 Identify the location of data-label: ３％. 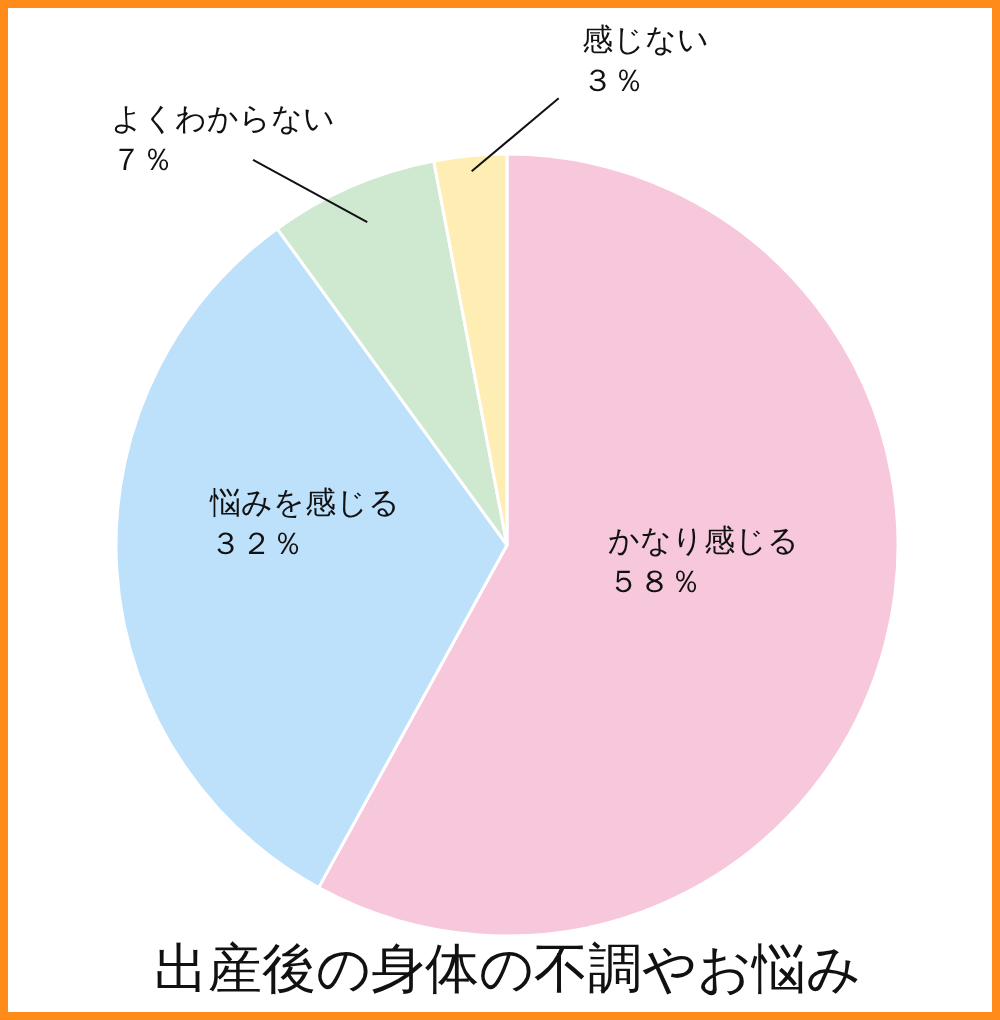
(612, 80).